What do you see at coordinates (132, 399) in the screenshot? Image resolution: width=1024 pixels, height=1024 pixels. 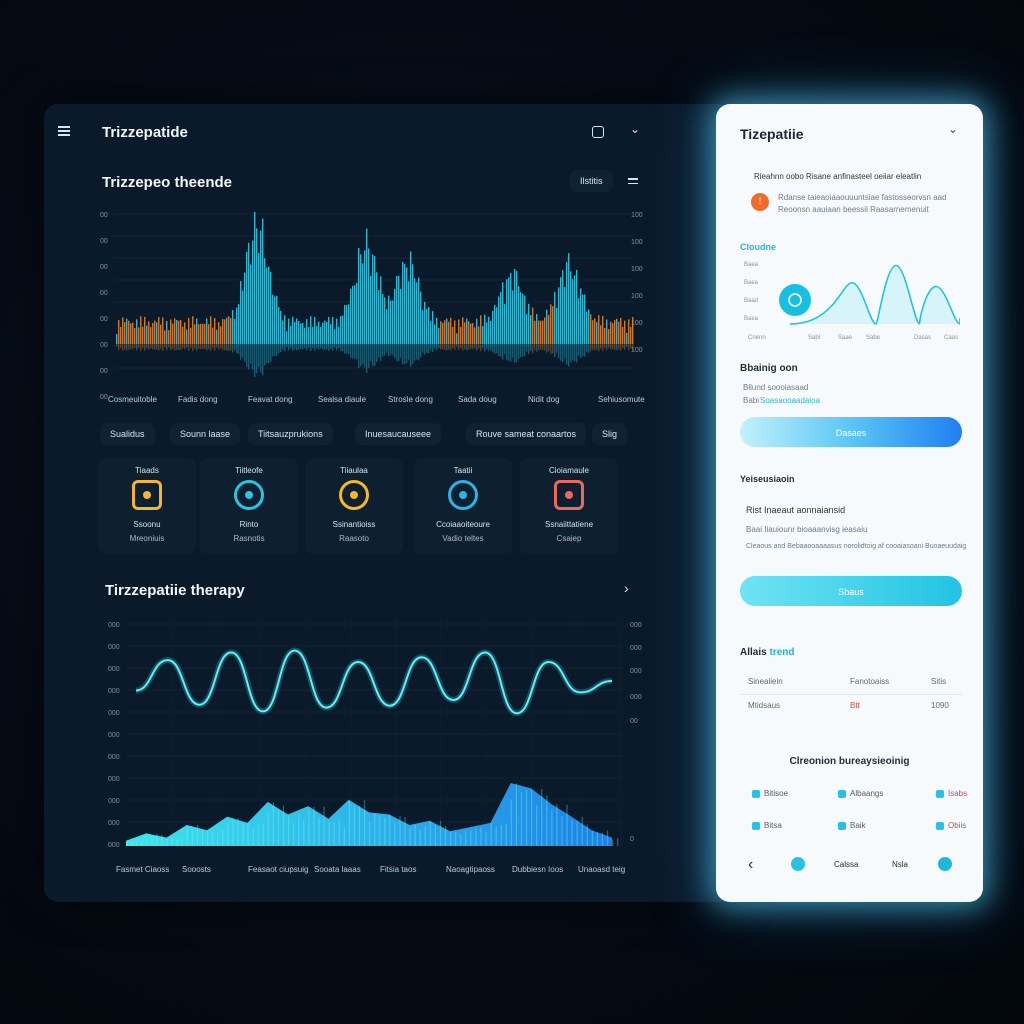 I see `trends-x-label: Cosmeuitoble` at bounding box center [132, 399].